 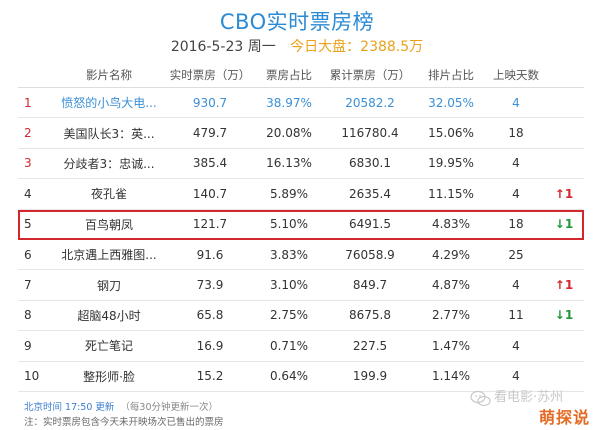 I want to click on rank-cell: 10, so click(x=32, y=376).